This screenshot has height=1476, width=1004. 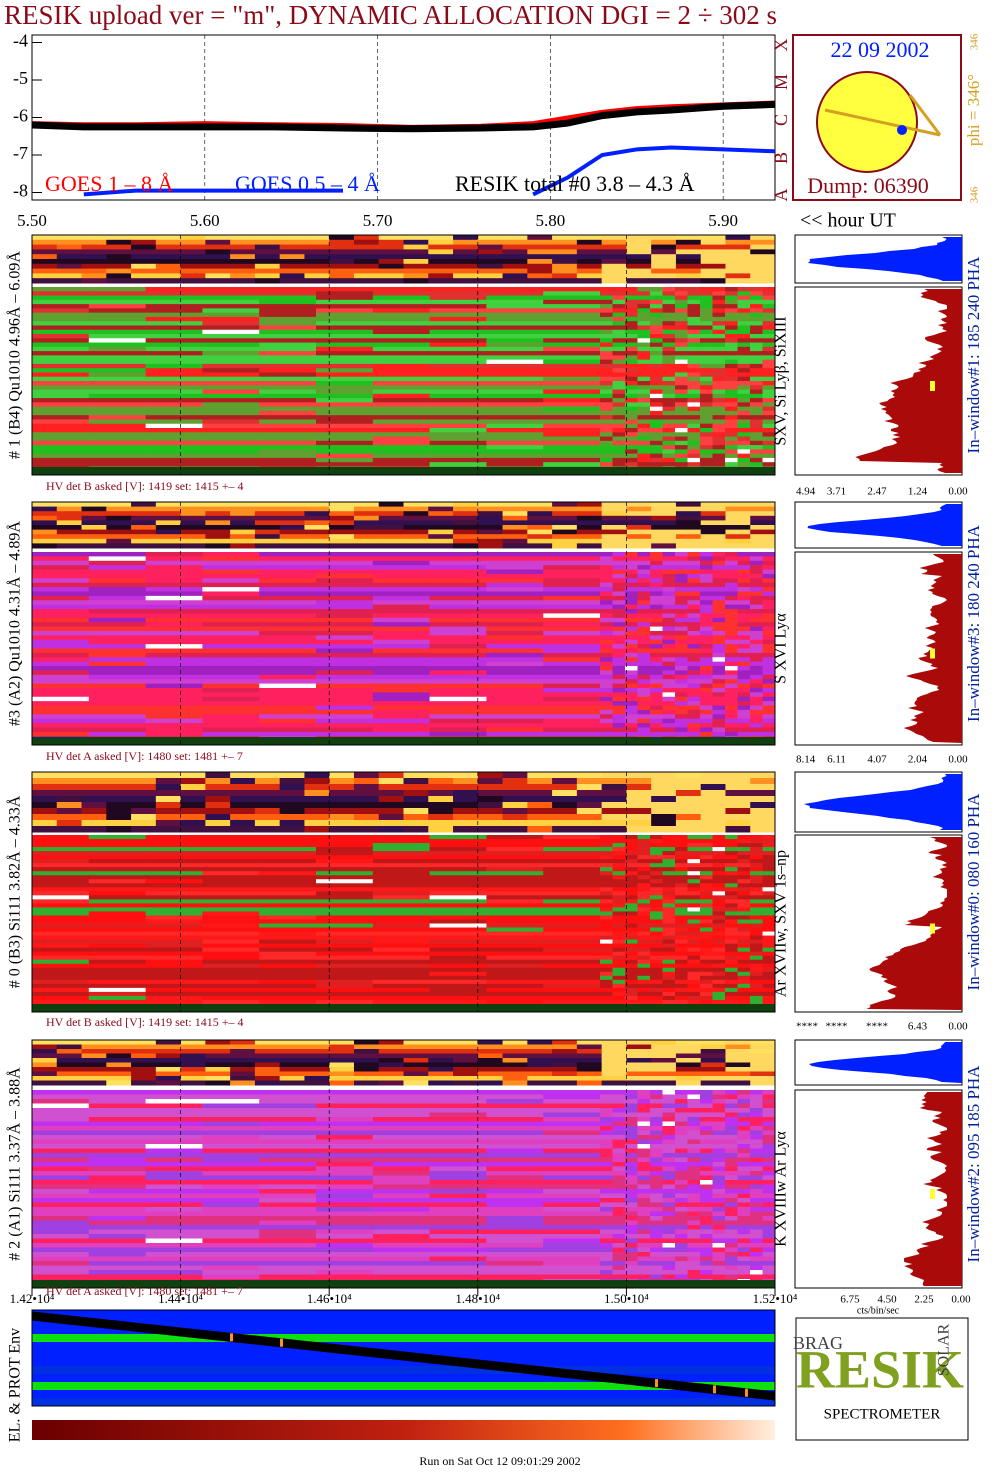 I want to click on pha-histogram, so click(x=884, y=525).